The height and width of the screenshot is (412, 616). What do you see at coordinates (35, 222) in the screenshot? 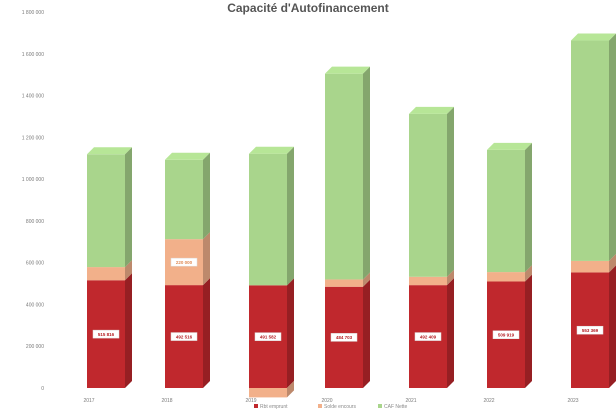
I see `y-tick-label: 800 000` at bounding box center [35, 222].